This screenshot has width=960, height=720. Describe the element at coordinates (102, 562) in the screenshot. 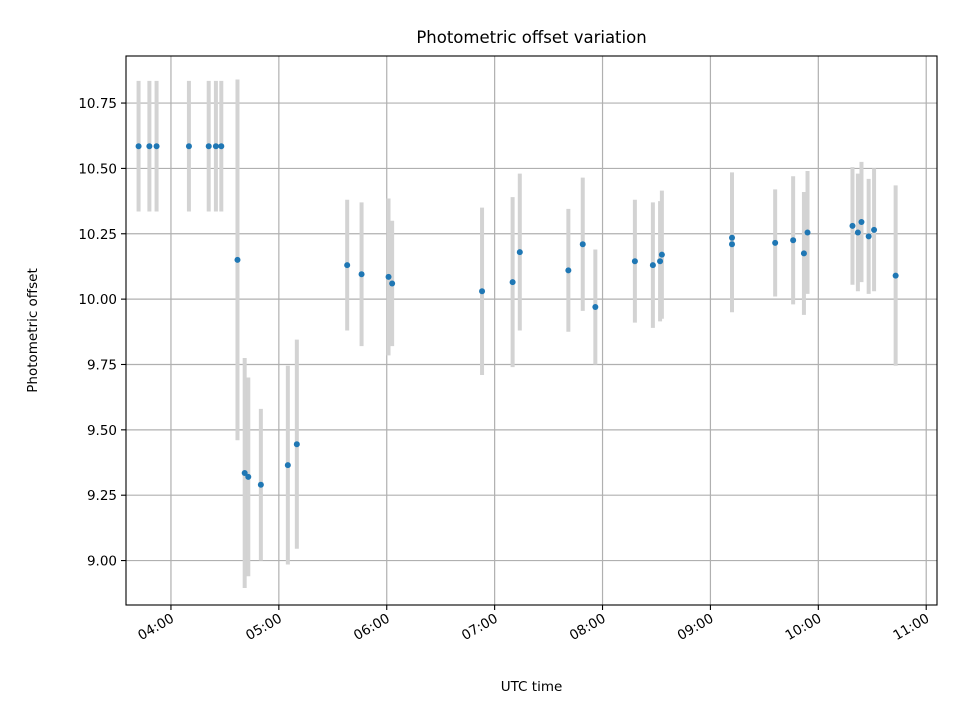

I see `y-tick-label: 9.00` at that location.